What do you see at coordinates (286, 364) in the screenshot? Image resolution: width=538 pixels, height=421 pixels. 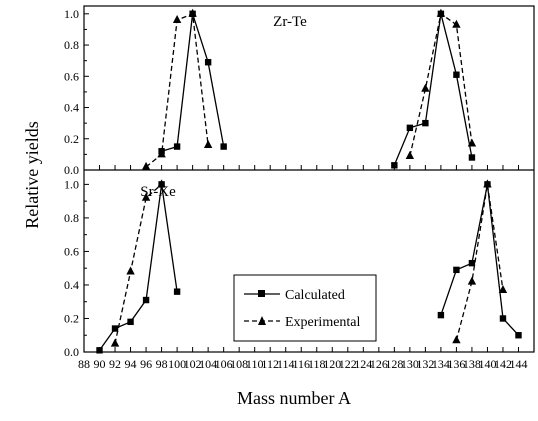 I see `x-tick-label: 114` at bounding box center [286, 364].